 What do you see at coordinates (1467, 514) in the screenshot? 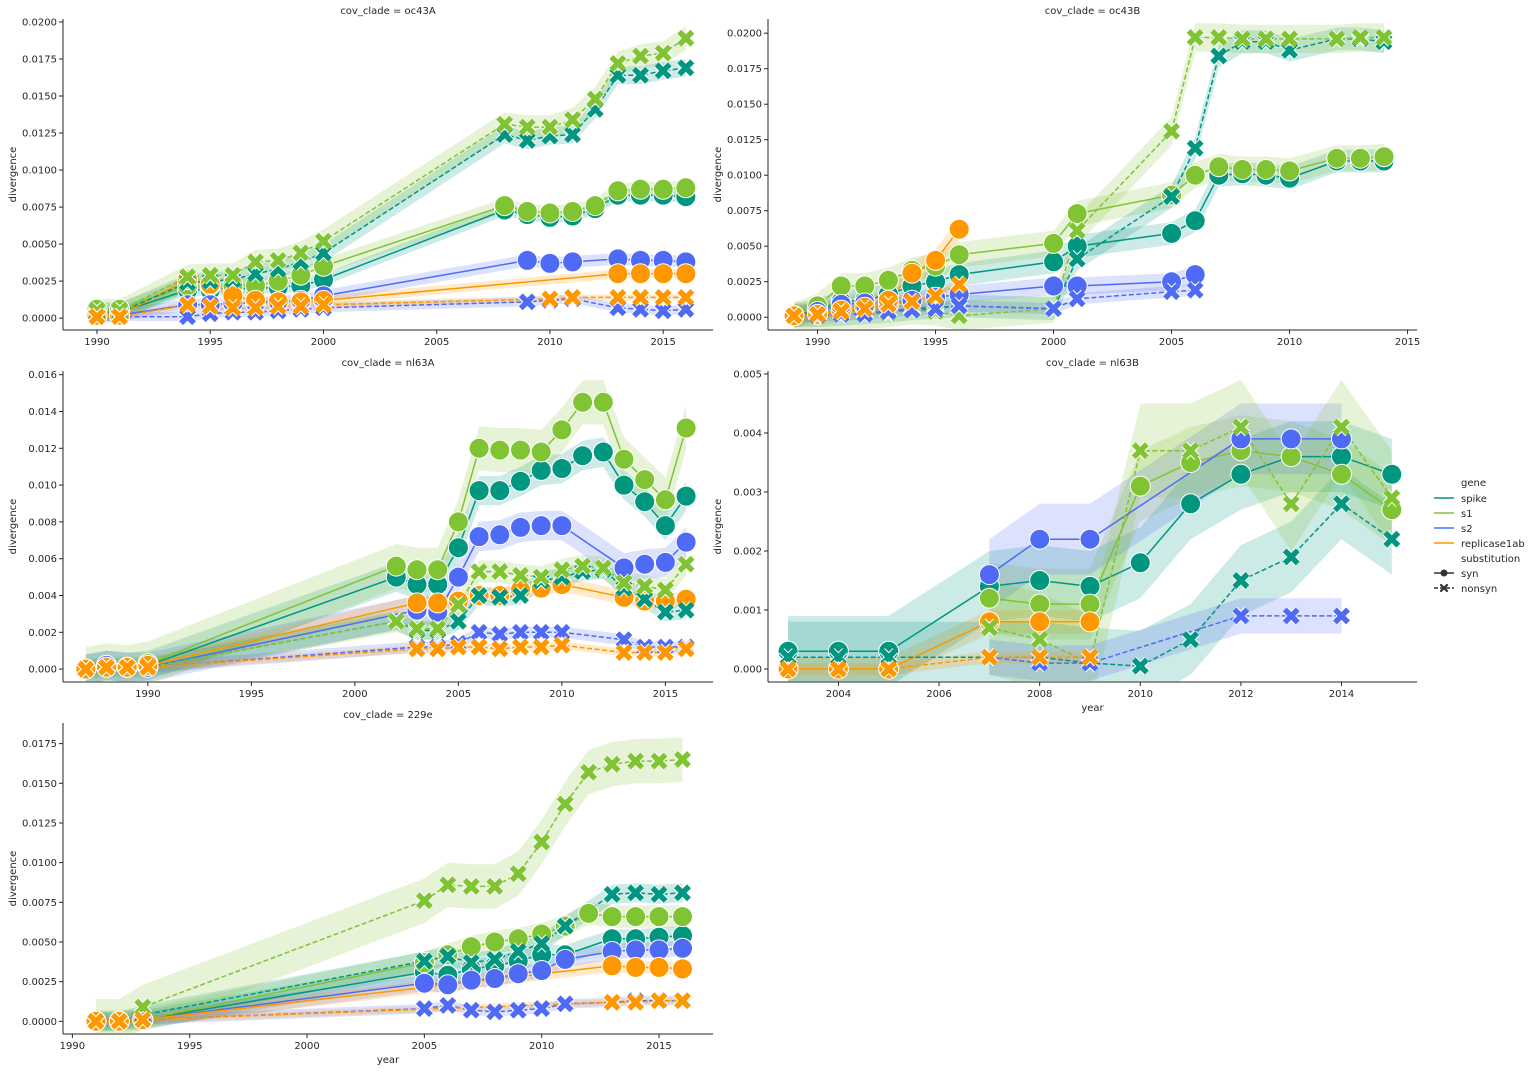
I see `legend-label-s1: s1` at bounding box center [1467, 514].